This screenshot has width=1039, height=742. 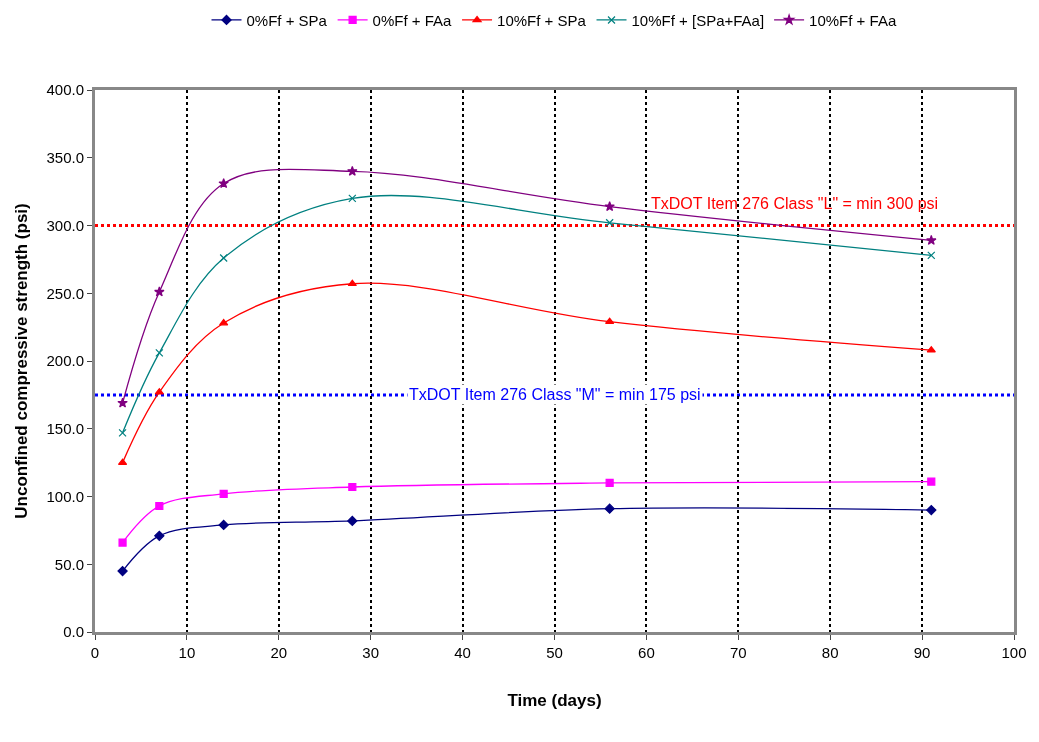 I want to click on ref-line-label: TxDOT Item 276 Class "L" = min 300 psi, so click(x=795, y=203).